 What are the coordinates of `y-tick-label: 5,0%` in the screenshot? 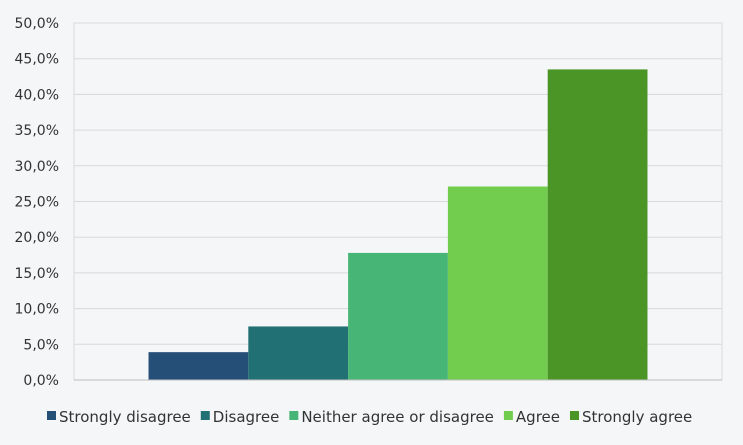 It's located at (41, 345).